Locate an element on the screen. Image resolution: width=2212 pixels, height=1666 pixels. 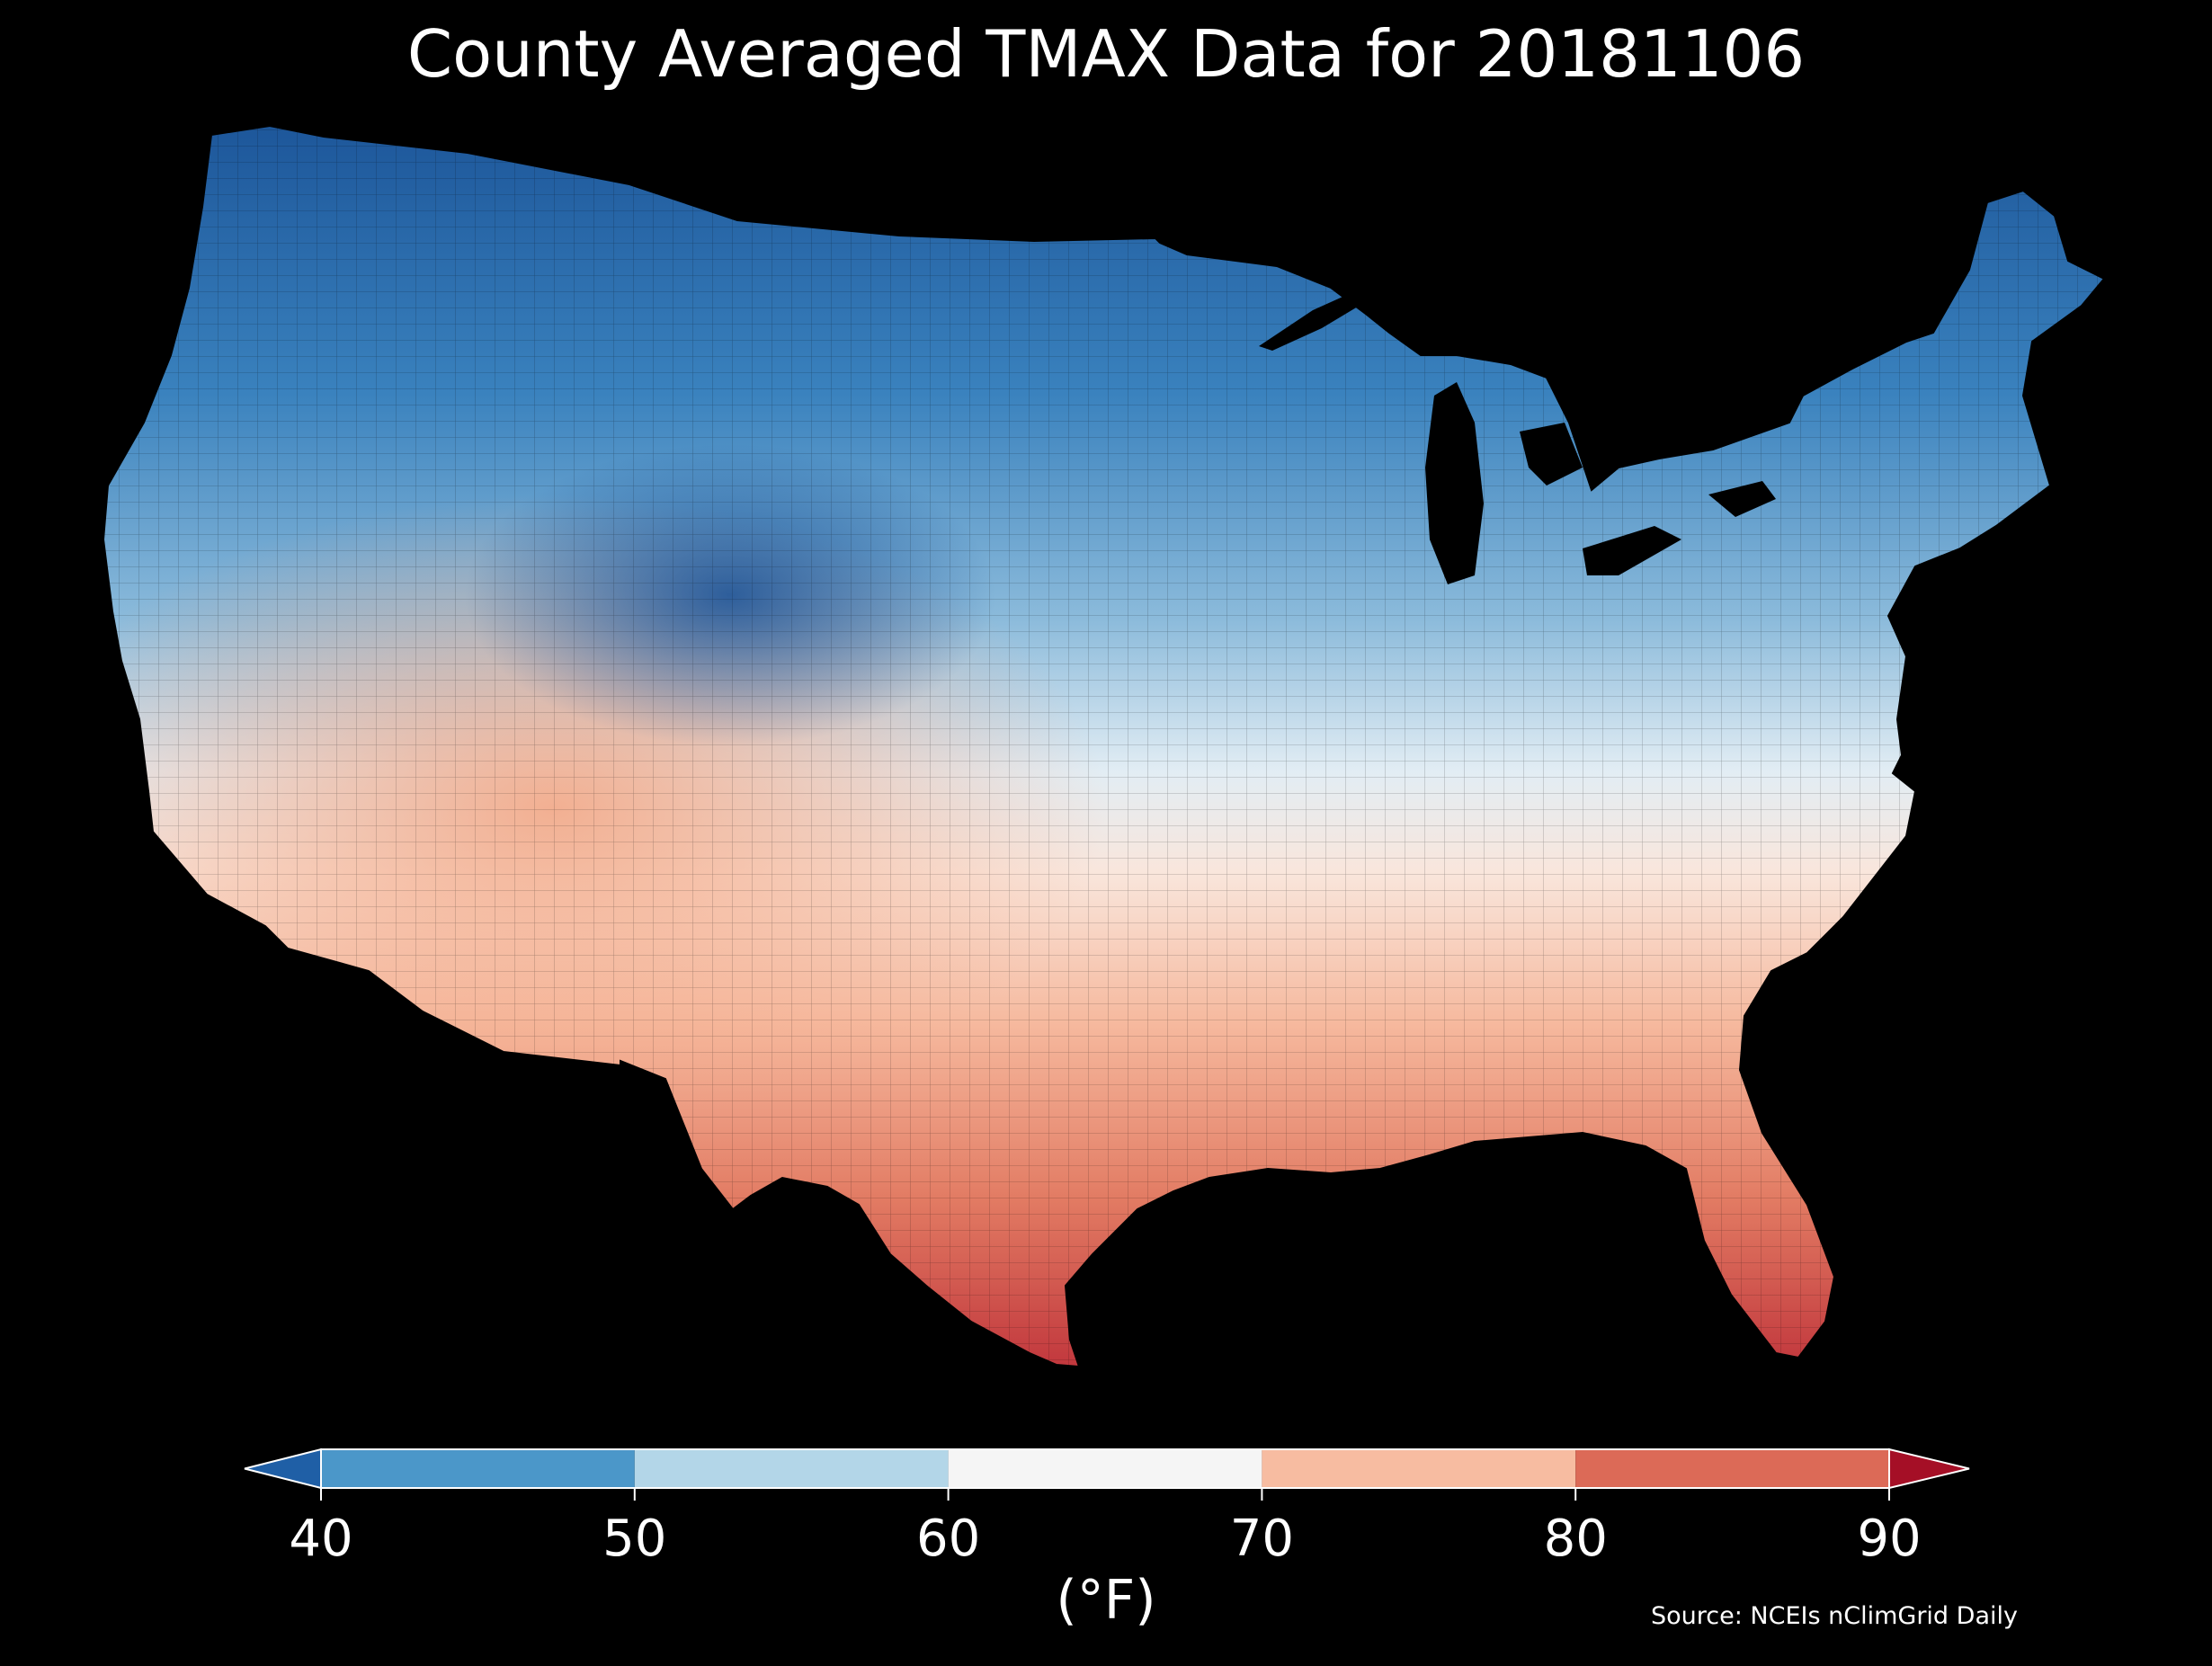
source-credit: Source: NCEIs nClimGrid Daily is located at coordinates (1834, 1616).